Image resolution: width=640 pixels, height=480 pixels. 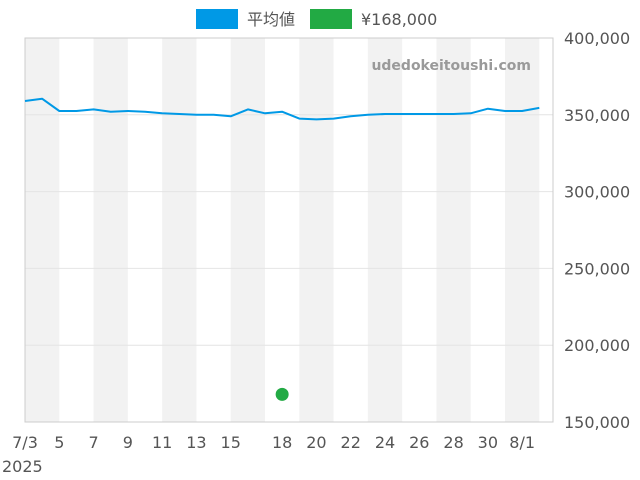 I want to click on points-layer, so click(x=282, y=394).